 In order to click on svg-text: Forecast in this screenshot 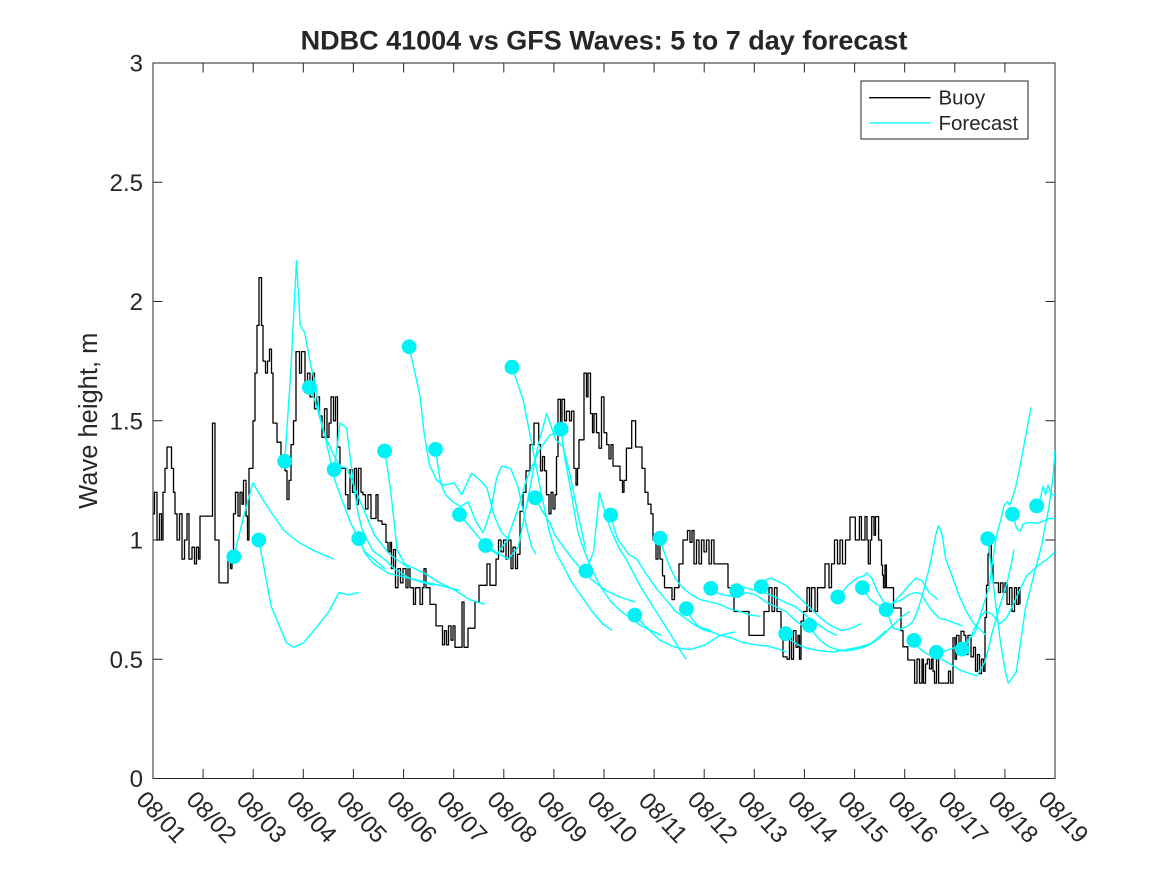, I will do `click(979, 123)`.